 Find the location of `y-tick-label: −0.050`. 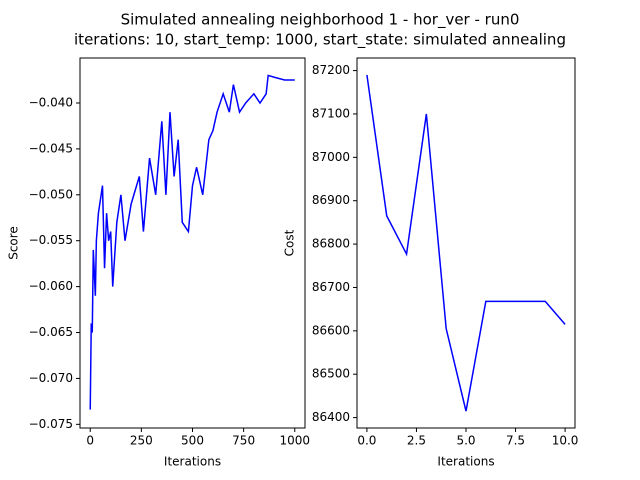

y-tick-label: −0.050 is located at coordinates (51, 194).